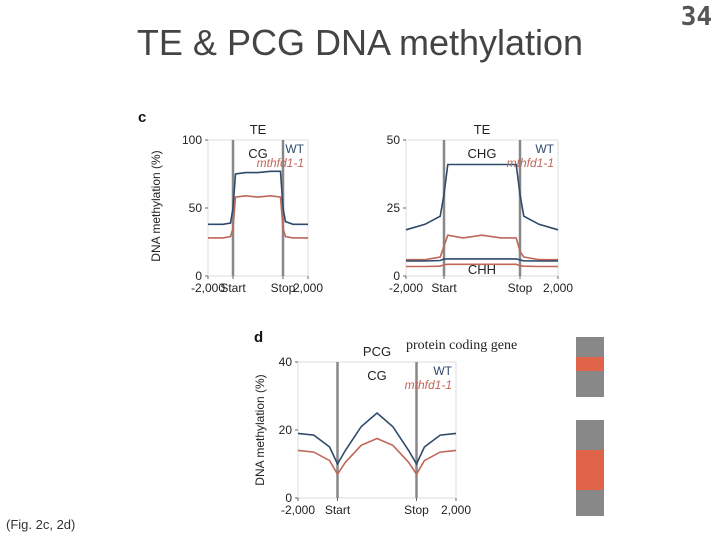 The image size is (720, 540). Describe the element at coordinates (558, 288) in the screenshot. I see `chart-c-chg-xtick-label-3: 2,000` at that location.